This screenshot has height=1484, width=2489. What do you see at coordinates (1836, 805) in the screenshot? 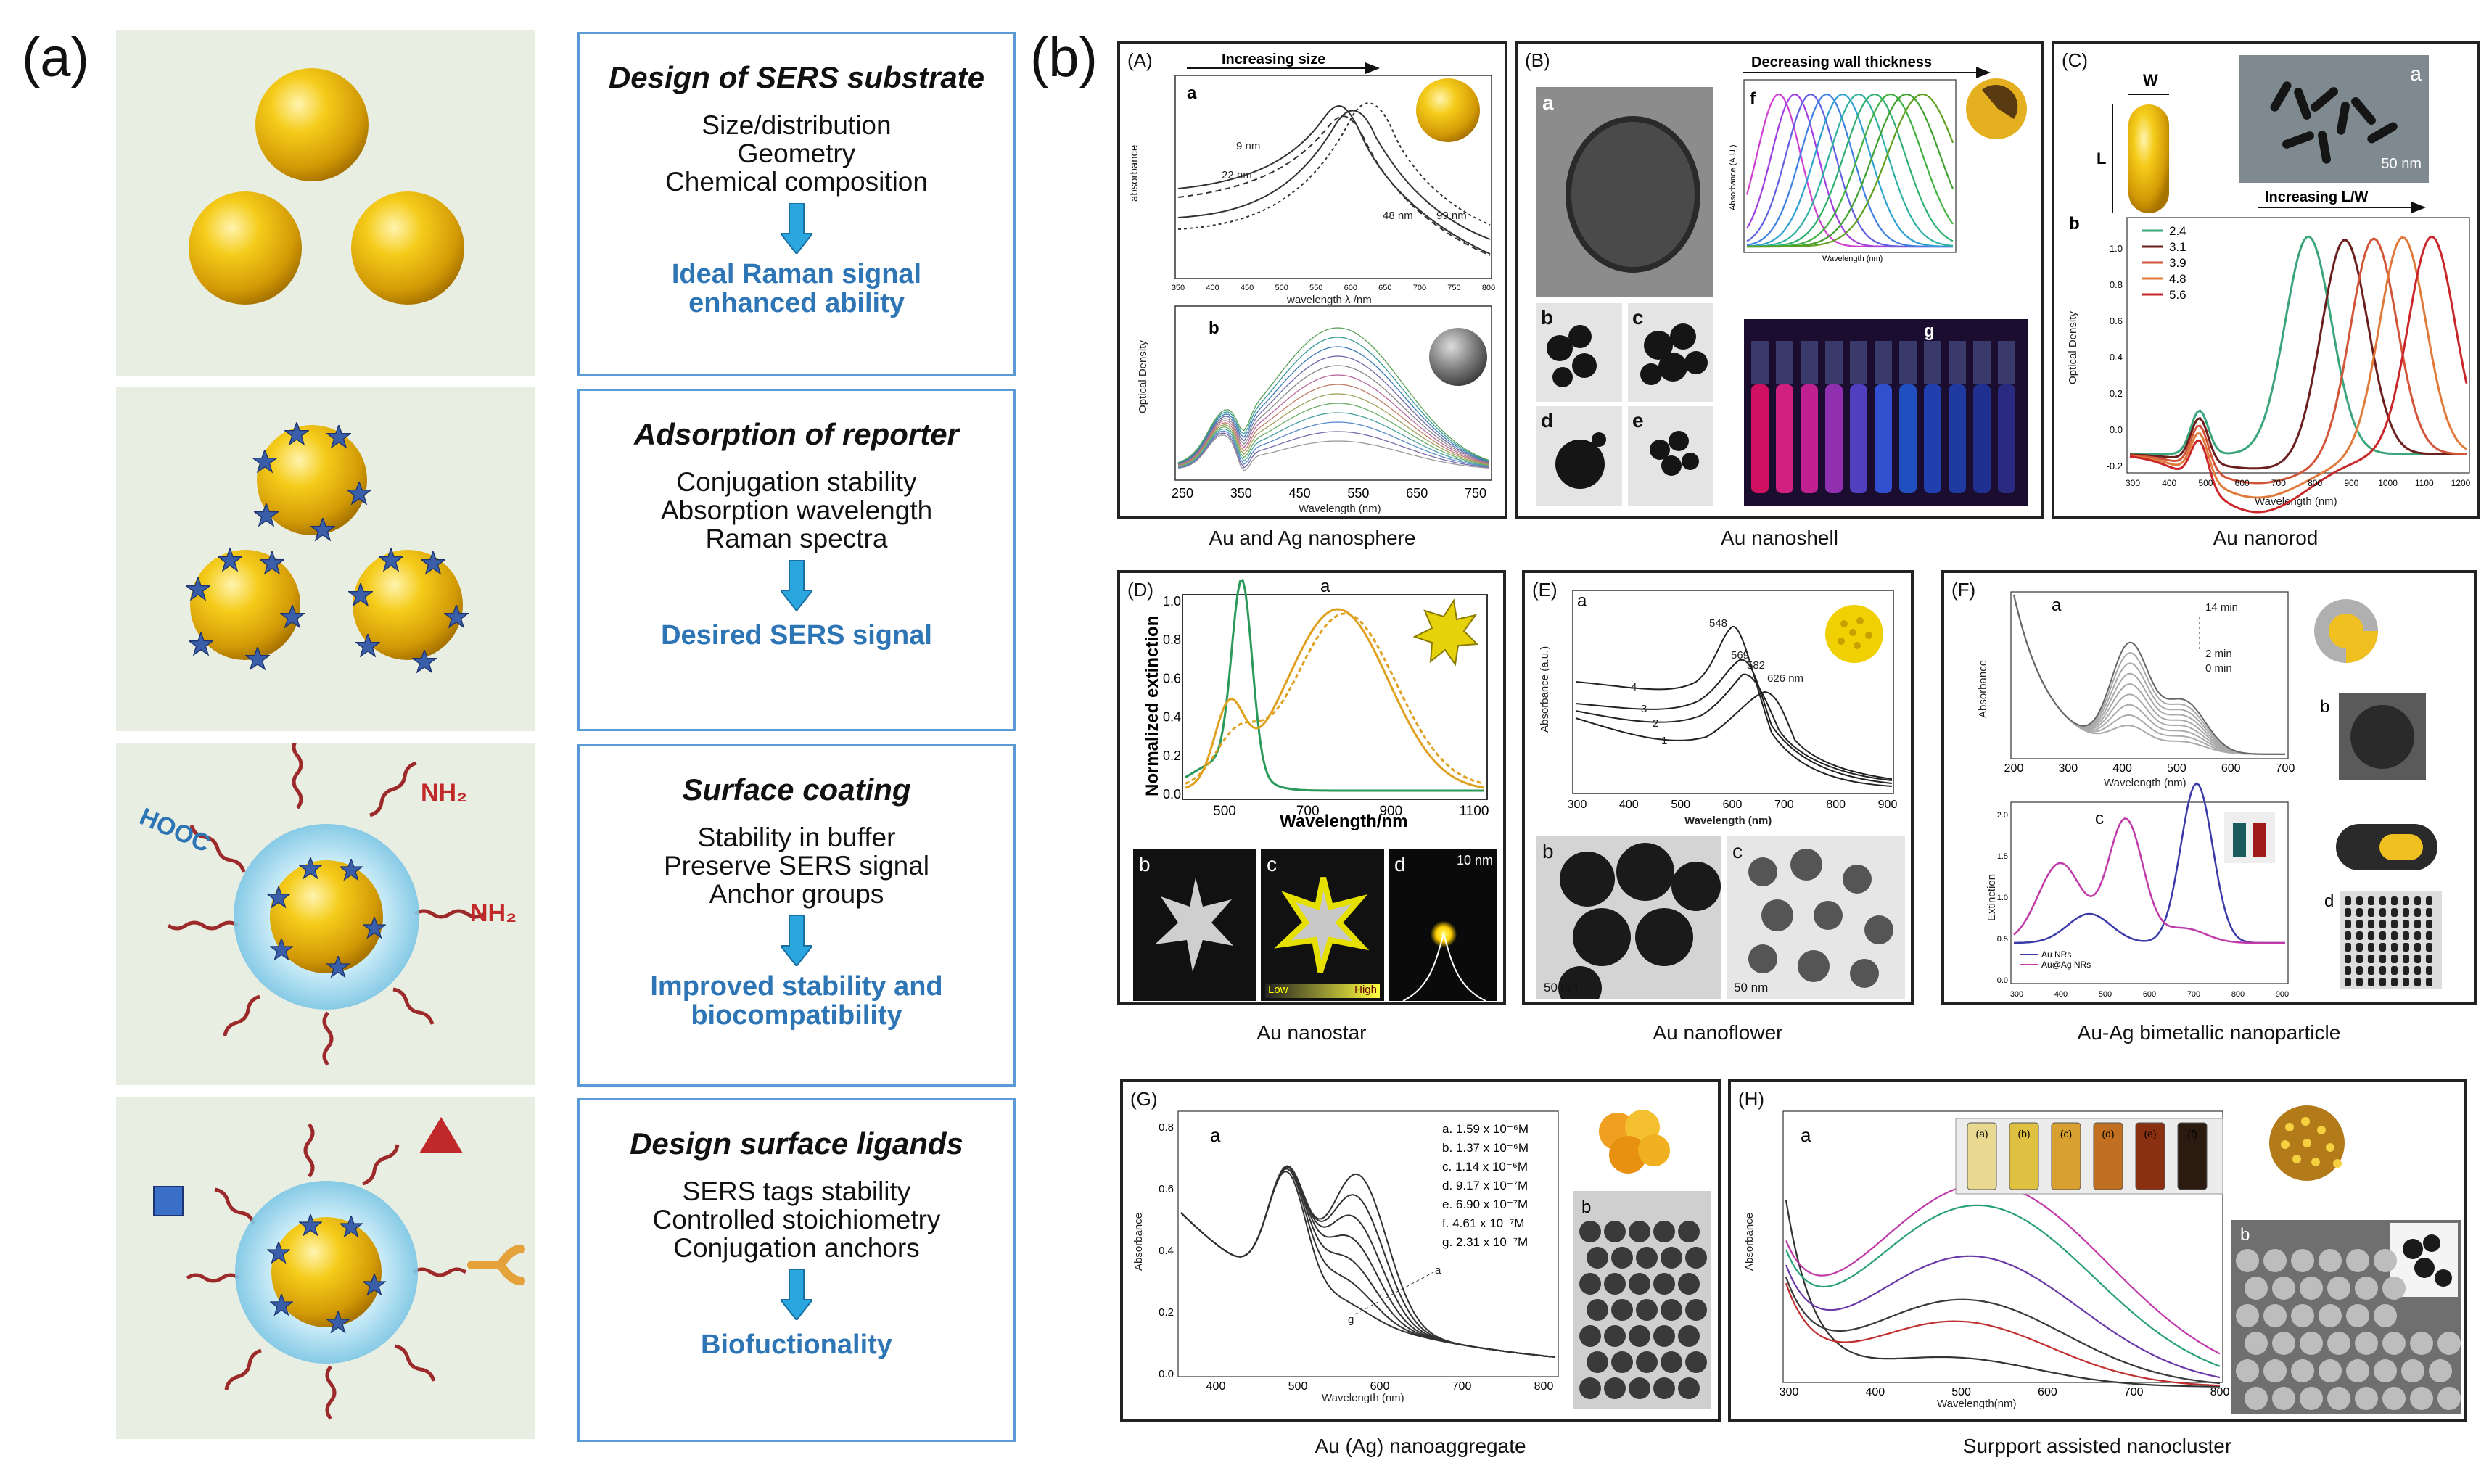
I see `tick-label: 800` at bounding box center [1836, 805].